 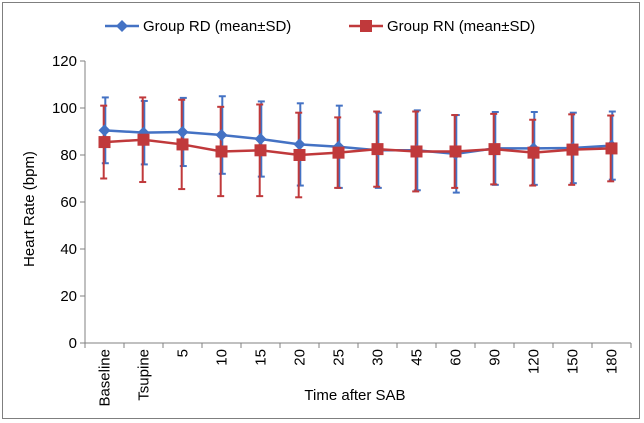 What do you see at coordinates (29, 209) in the screenshot?
I see `y-axis-label: Heart Rate (bpm)` at bounding box center [29, 209].